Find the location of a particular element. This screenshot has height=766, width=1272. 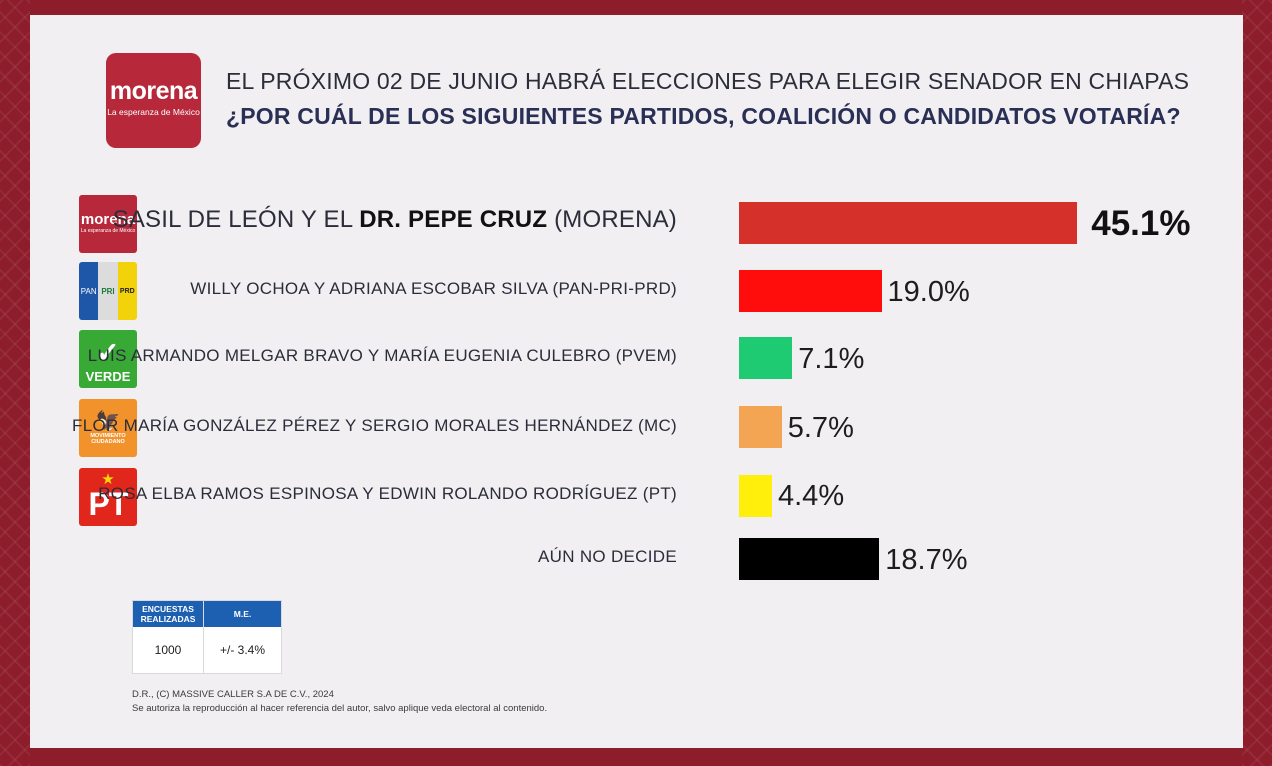

star-icon: ★ is located at coordinates (108, 479).